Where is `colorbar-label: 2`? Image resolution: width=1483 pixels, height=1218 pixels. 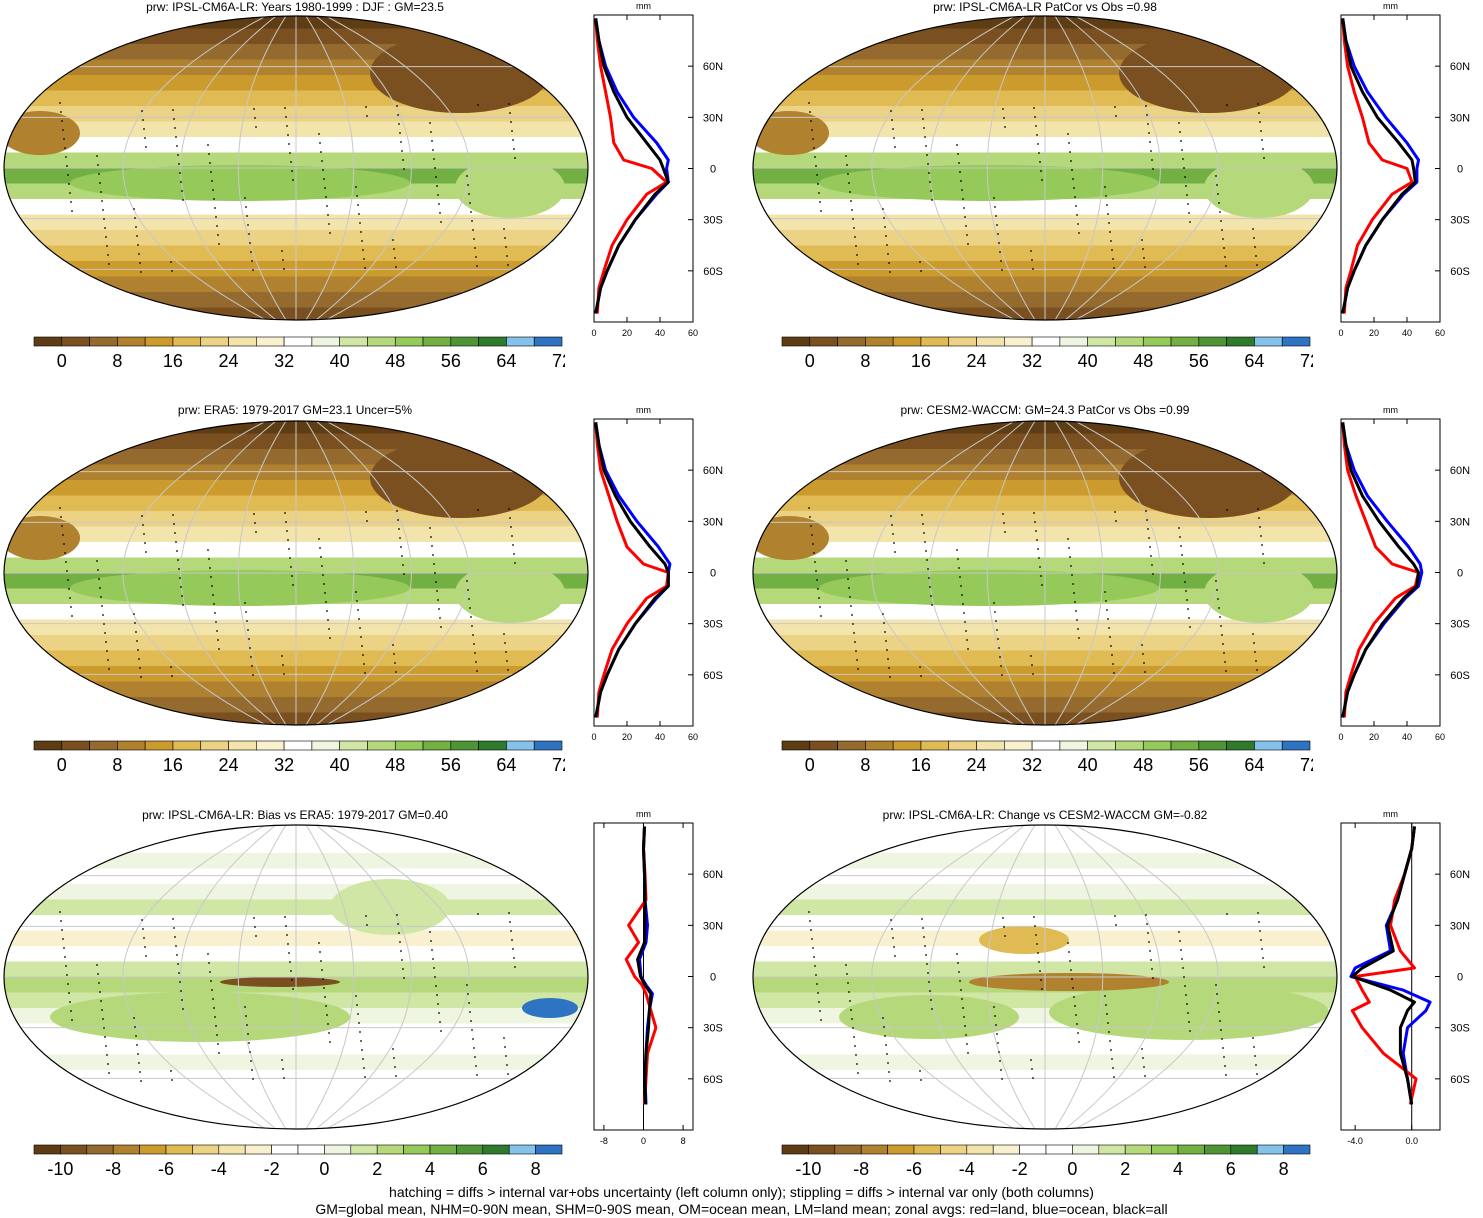 colorbar-label: 2 is located at coordinates (377, 1169).